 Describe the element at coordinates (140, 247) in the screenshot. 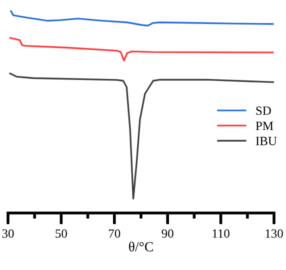

I see `x-axis-title: θ/°C` at that location.